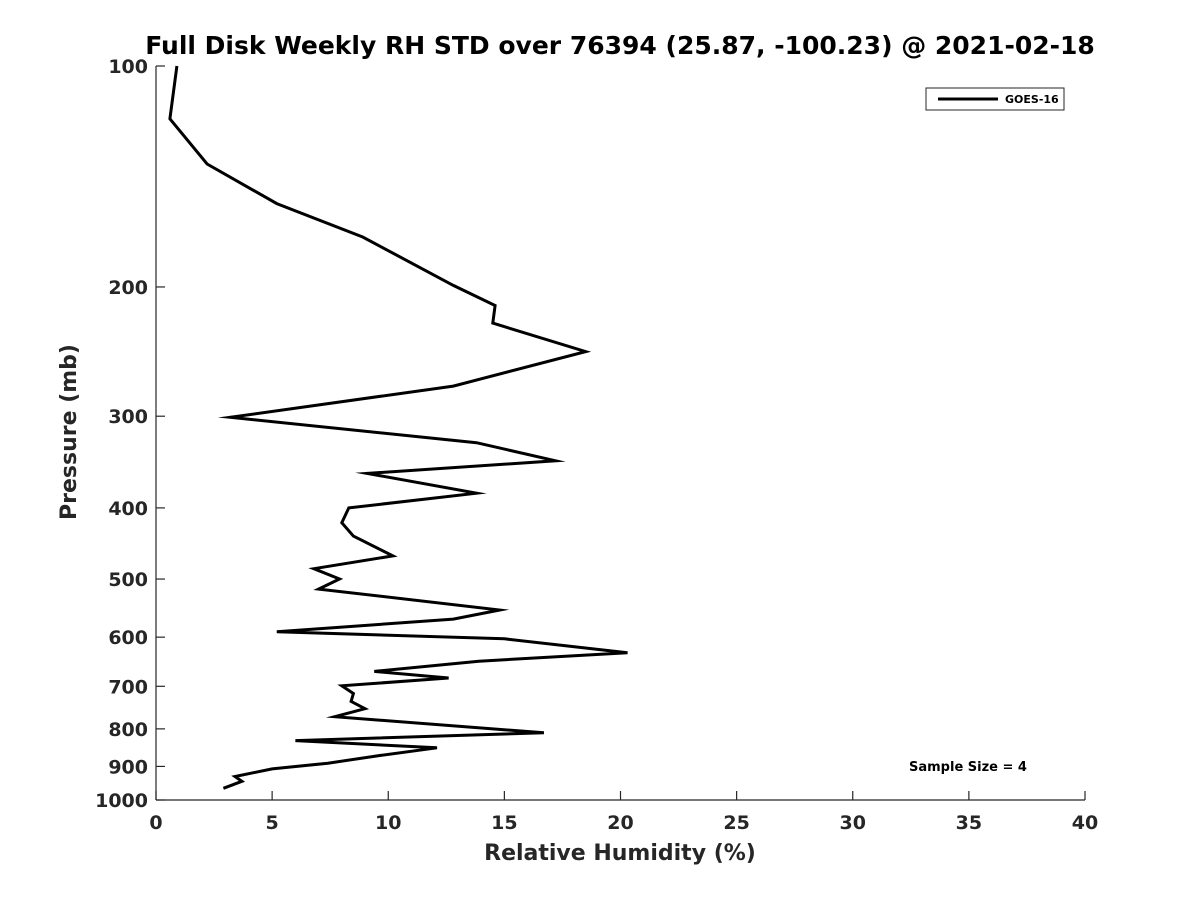 This screenshot has width=1200, height=900. I want to click on x-tick-label: 5, so click(272, 823).